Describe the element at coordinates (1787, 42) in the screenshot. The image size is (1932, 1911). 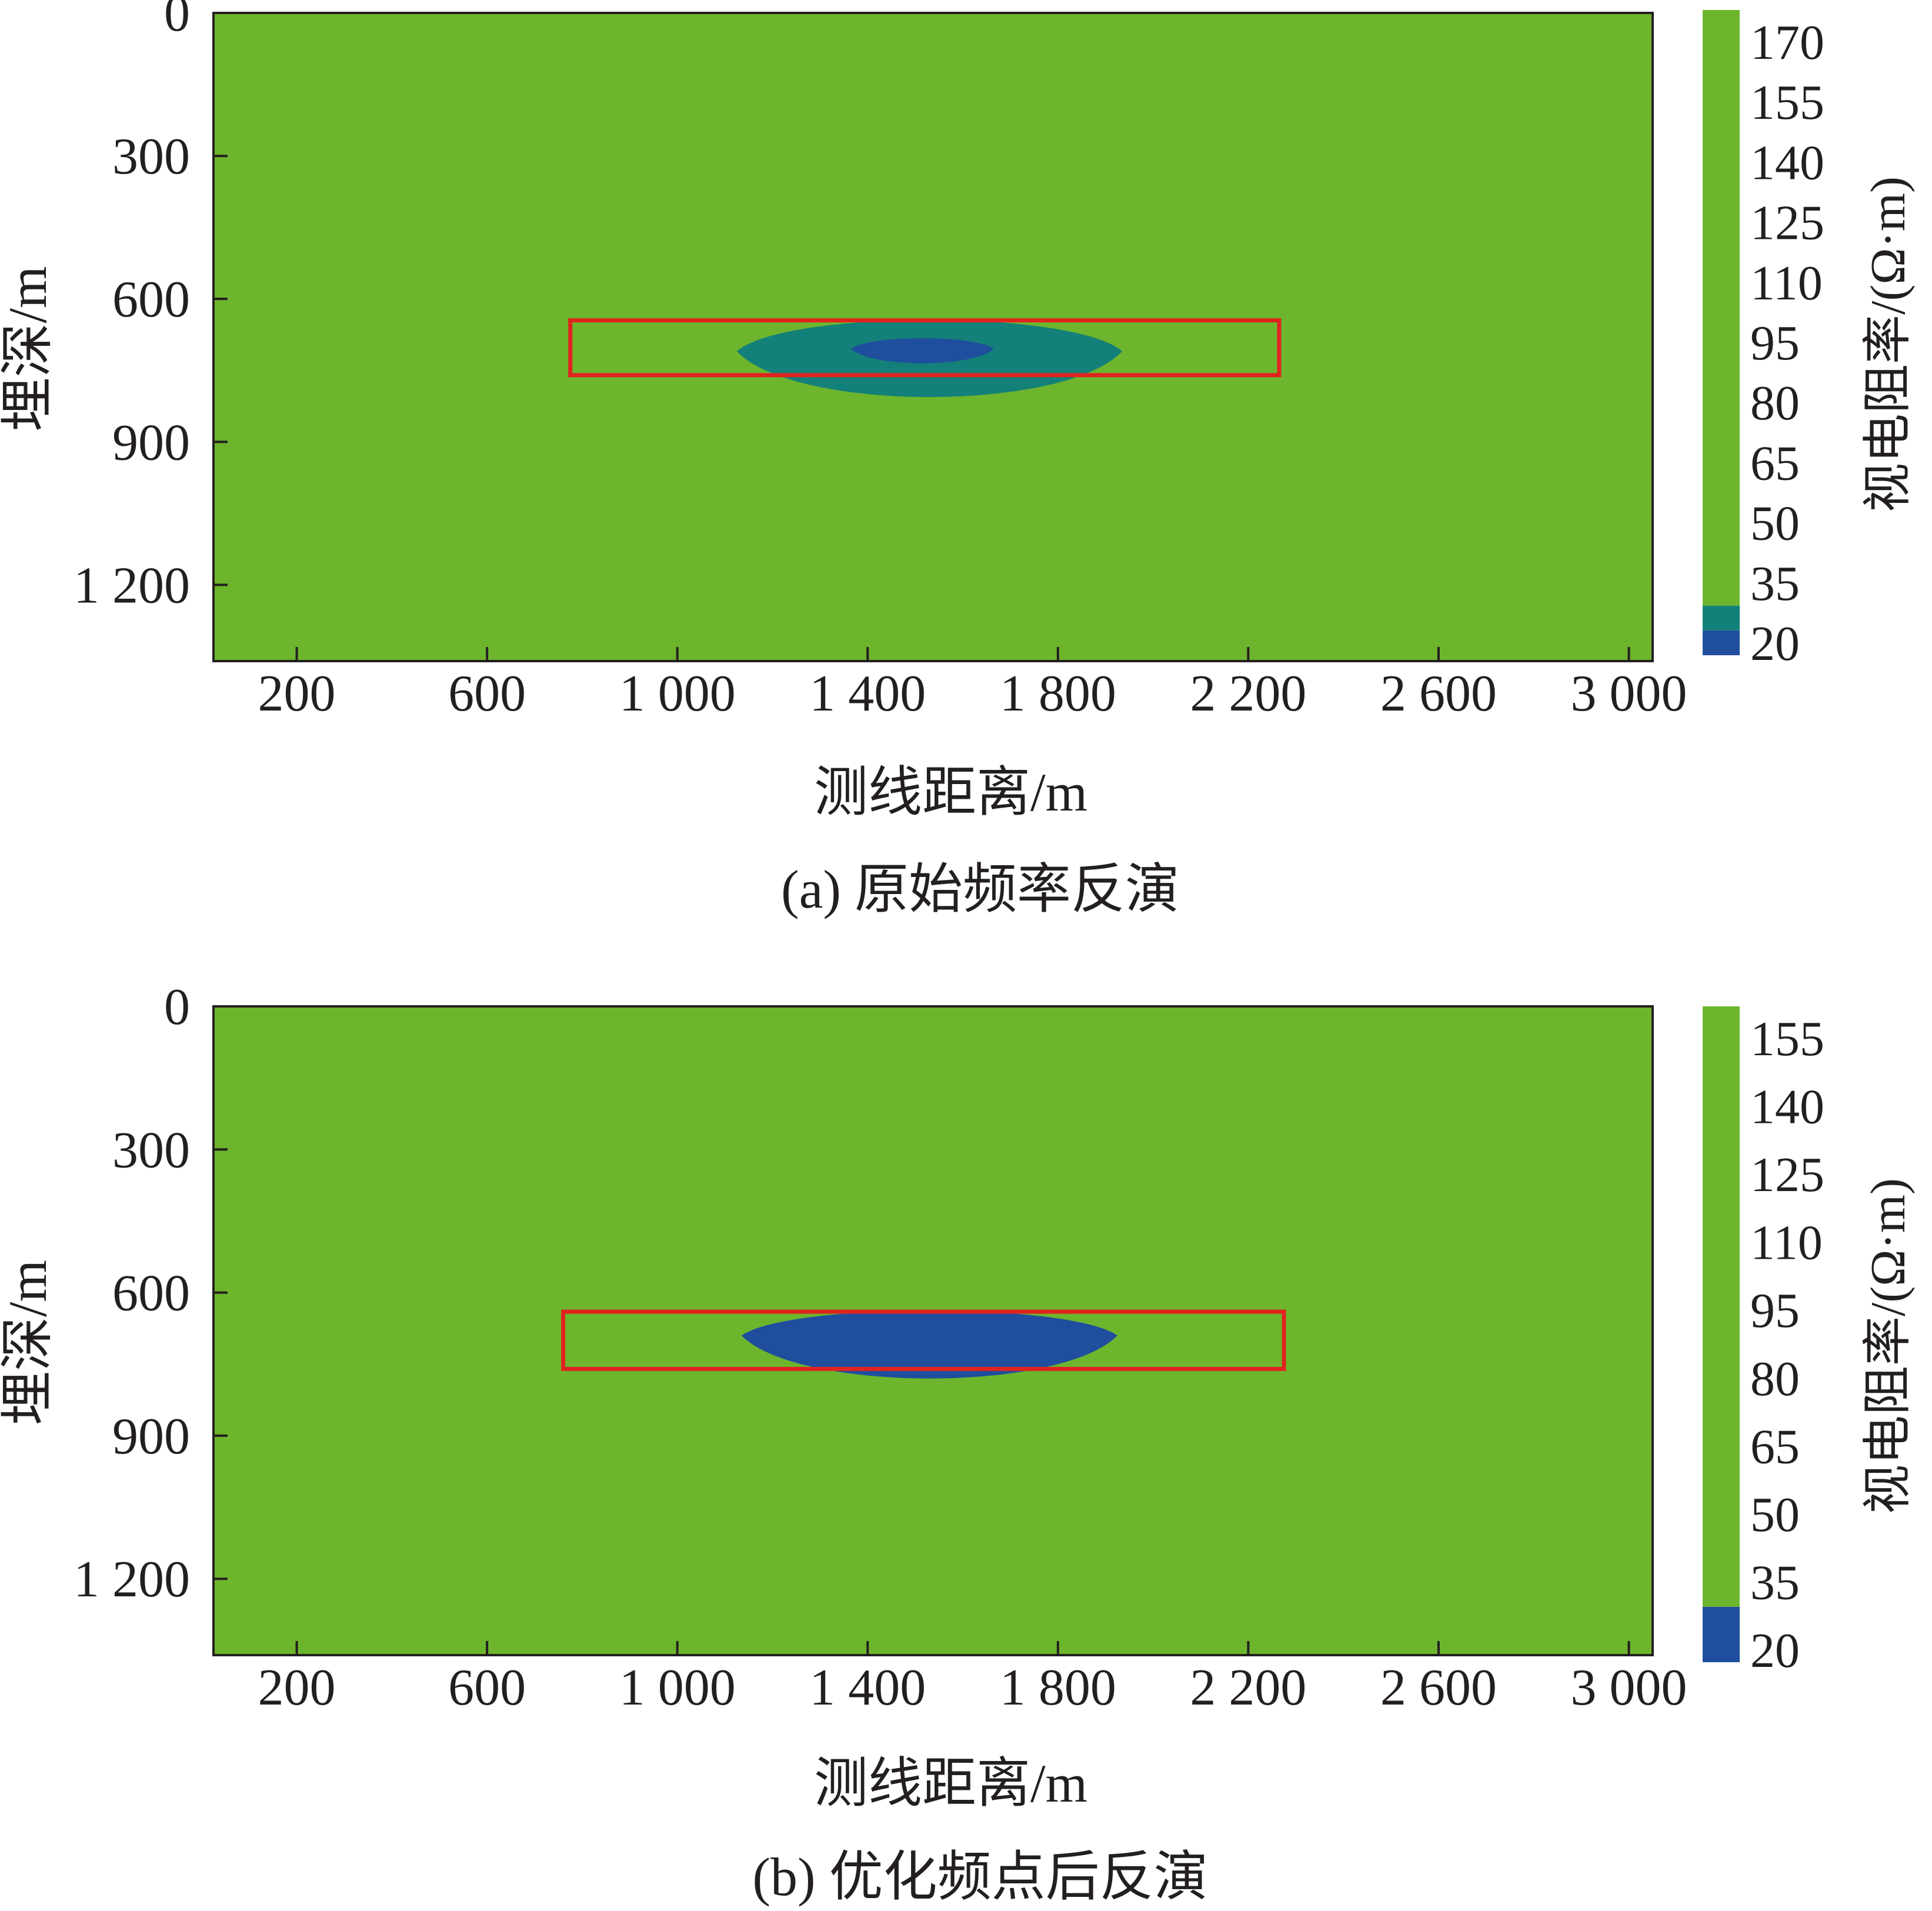
I see `colorbar-tick-label: 170` at that location.